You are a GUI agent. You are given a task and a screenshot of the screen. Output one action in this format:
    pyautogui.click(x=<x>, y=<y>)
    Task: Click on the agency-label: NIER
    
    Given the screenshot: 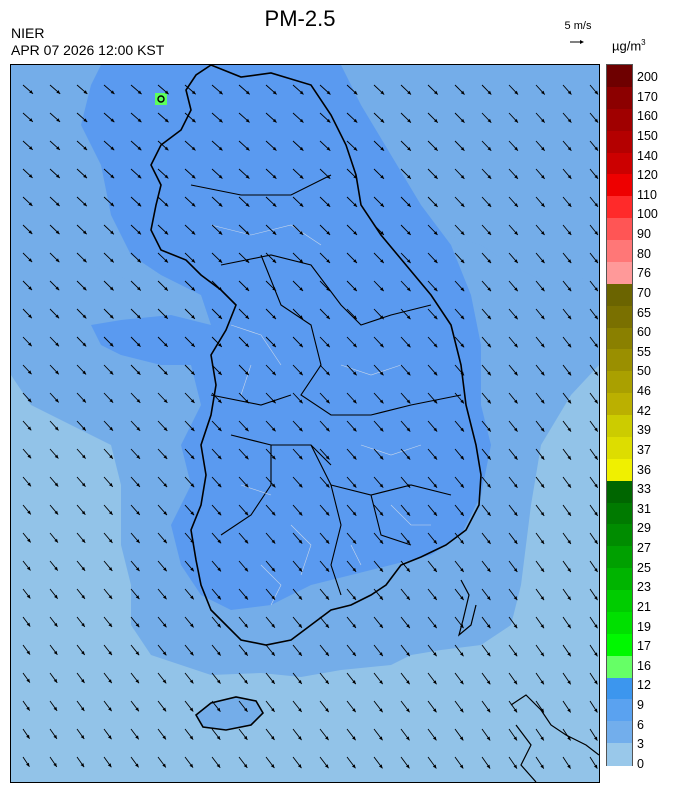 What is the action you would take?
    pyautogui.click(x=28, y=33)
    